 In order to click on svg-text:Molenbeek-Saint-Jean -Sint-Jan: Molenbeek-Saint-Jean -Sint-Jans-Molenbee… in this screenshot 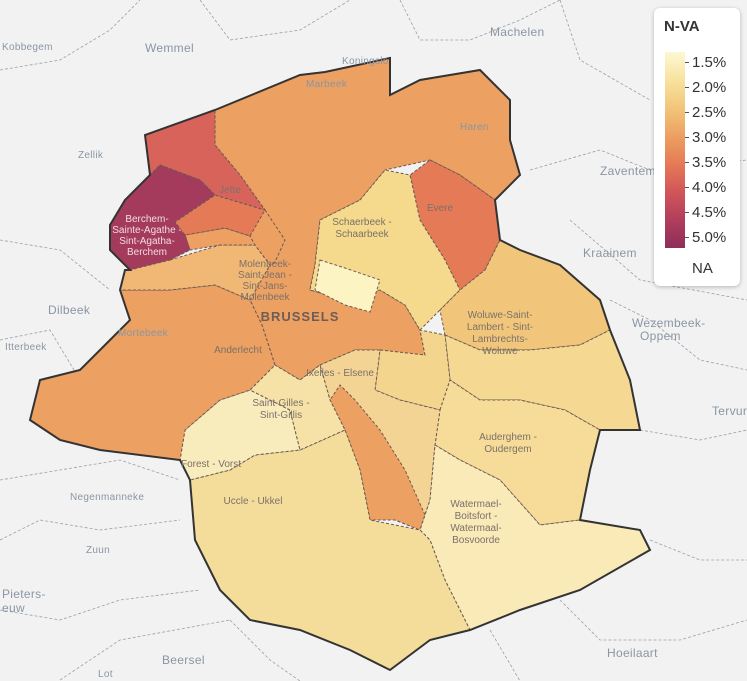, I will do `click(265, 281)`.